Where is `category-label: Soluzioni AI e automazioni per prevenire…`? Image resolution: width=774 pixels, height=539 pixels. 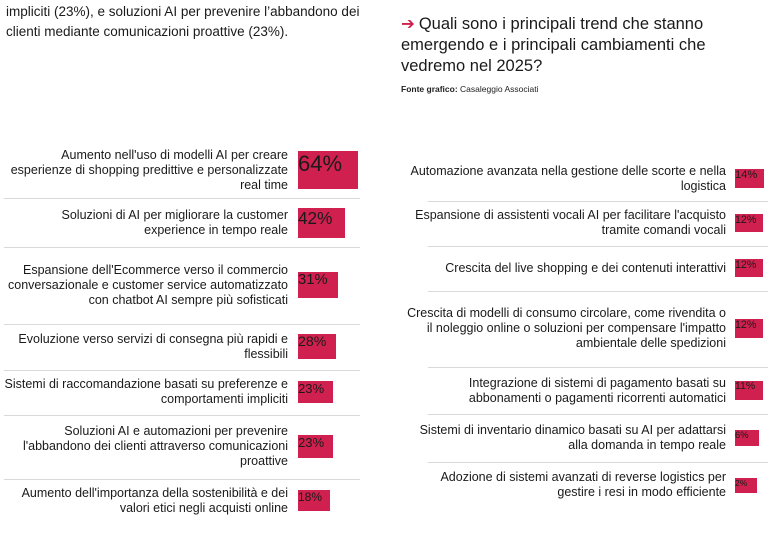
category-label: Soluzioni AI e automazioni per prevenire… is located at coordinates (155, 446).